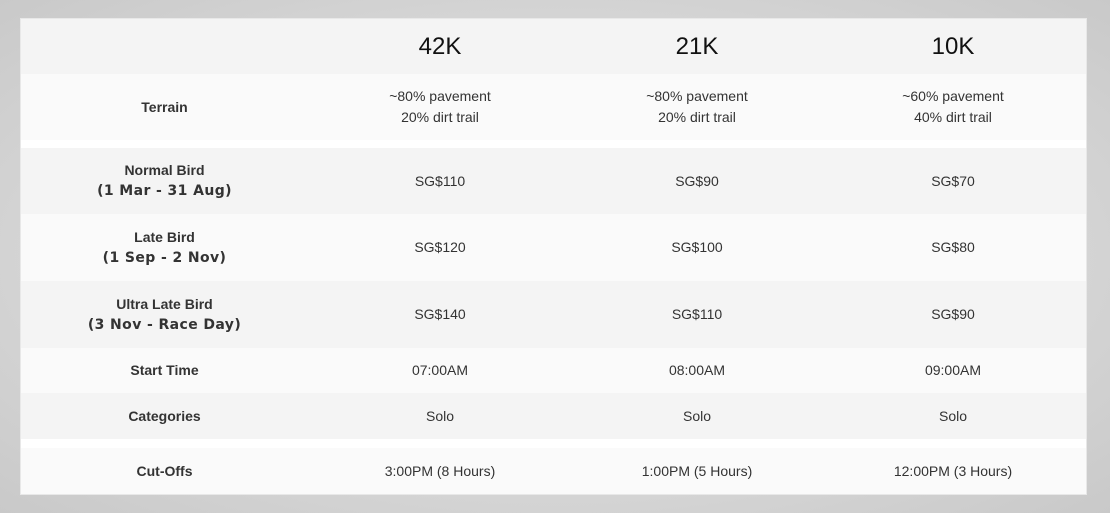  I want to click on row-label: Cut-Offs, so click(164, 471).